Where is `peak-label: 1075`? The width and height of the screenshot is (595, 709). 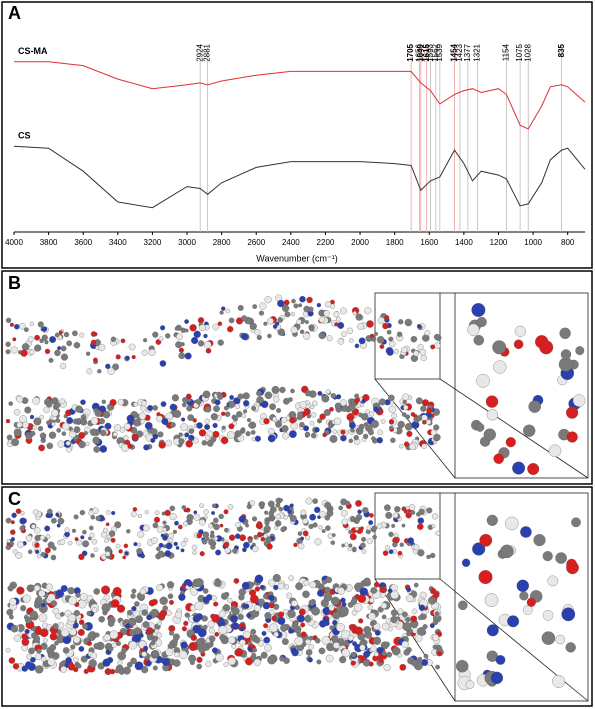
peak-label: 1075 is located at coordinates (519, 52).